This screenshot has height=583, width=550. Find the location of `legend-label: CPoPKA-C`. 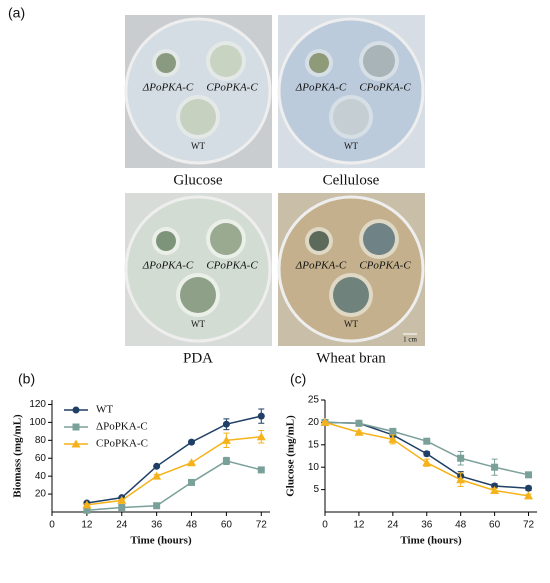

legend-label: CPoPKA-C is located at coordinates (122, 444).